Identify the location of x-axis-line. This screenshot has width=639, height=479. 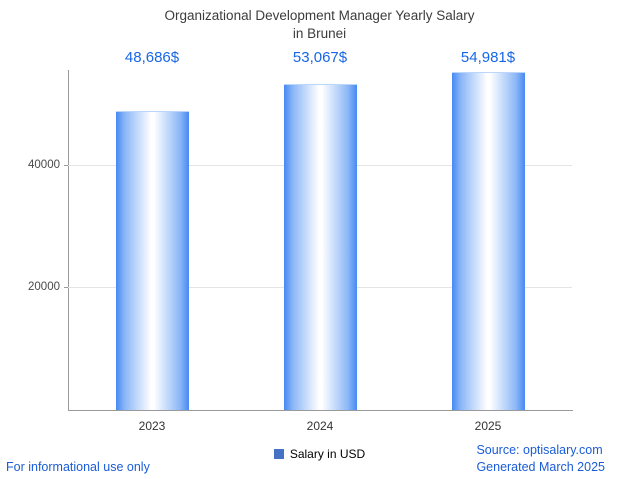
(320, 410).